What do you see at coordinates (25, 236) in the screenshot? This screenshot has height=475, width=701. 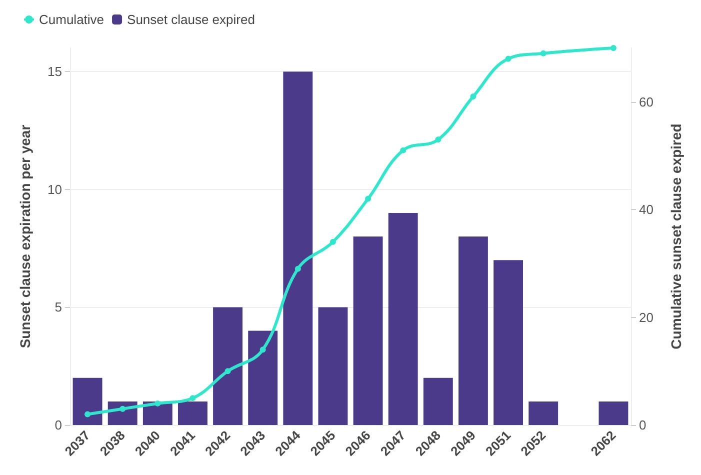 I see `y-axis-title: Sunset clause expiration per year` at bounding box center [25, 236].